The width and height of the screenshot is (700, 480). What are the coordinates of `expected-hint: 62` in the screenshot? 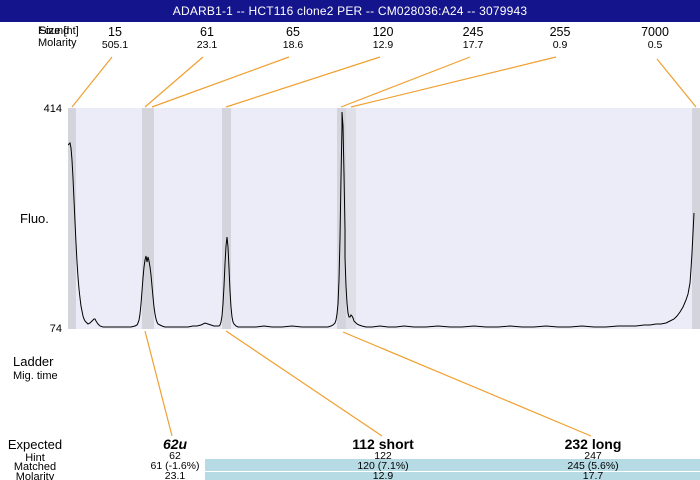 It's located at (175, 456).